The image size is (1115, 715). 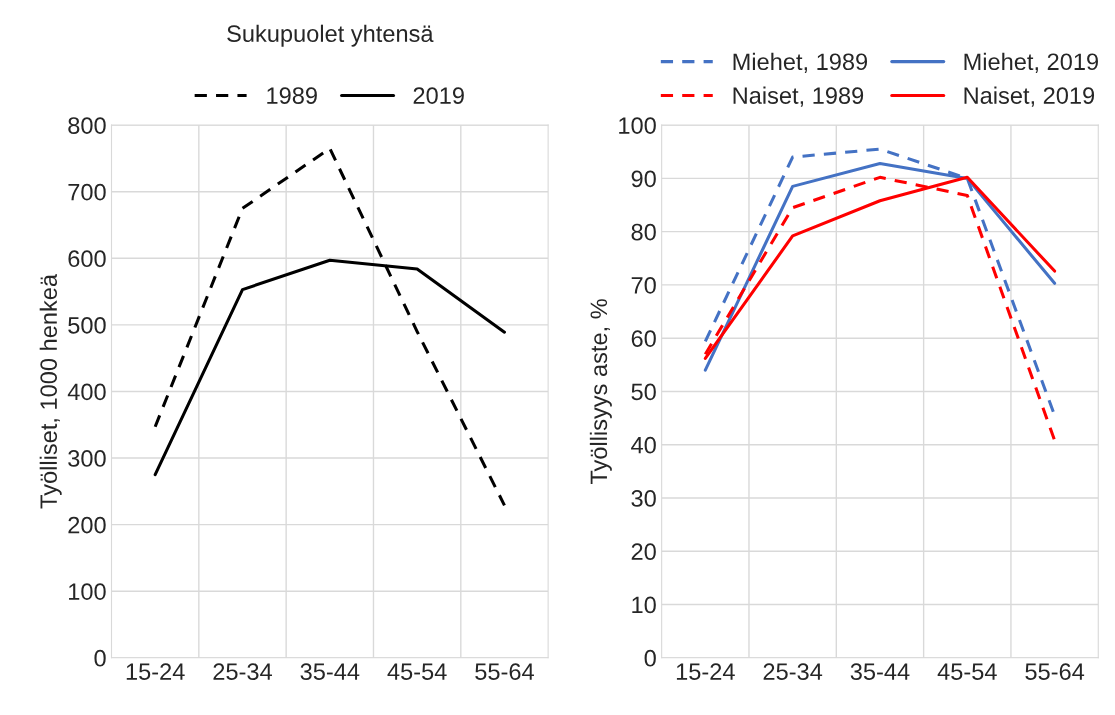 What do you see at coordinates (643, 338) in the screenshot?
I see `y-tick-label: 60` at bounding box center [643, 338].